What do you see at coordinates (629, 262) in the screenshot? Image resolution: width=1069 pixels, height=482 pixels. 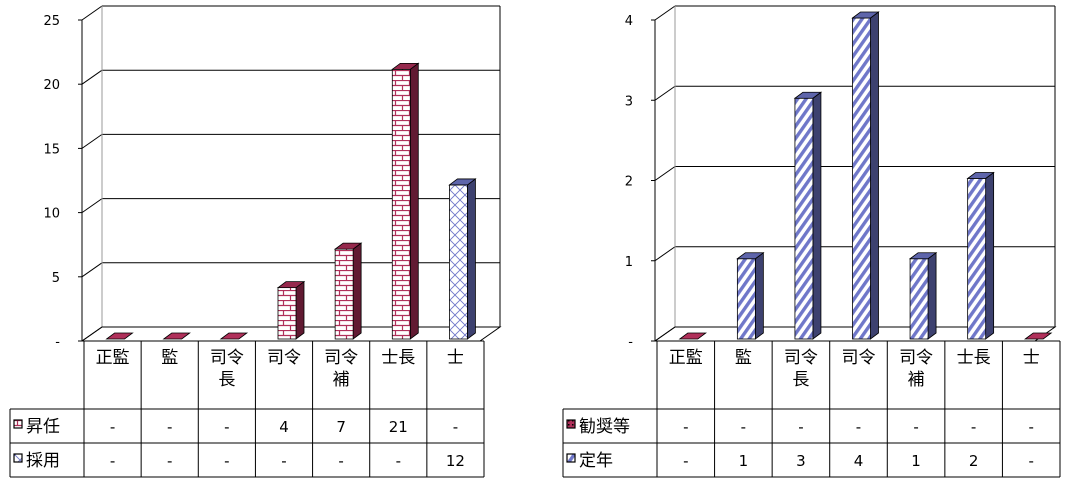 I see `right-ytick-label: 1` at bounding box center [629, 262].